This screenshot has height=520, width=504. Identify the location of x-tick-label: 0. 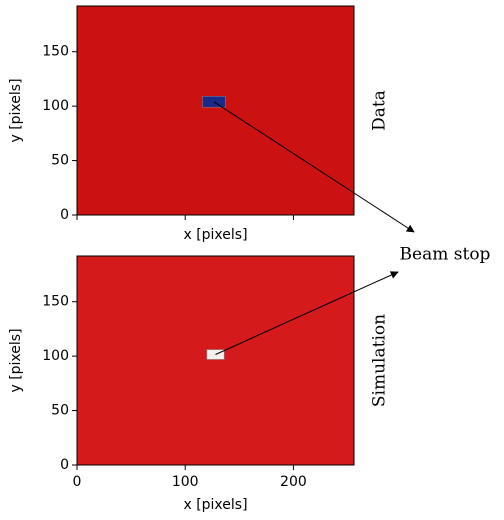
(77, 482).